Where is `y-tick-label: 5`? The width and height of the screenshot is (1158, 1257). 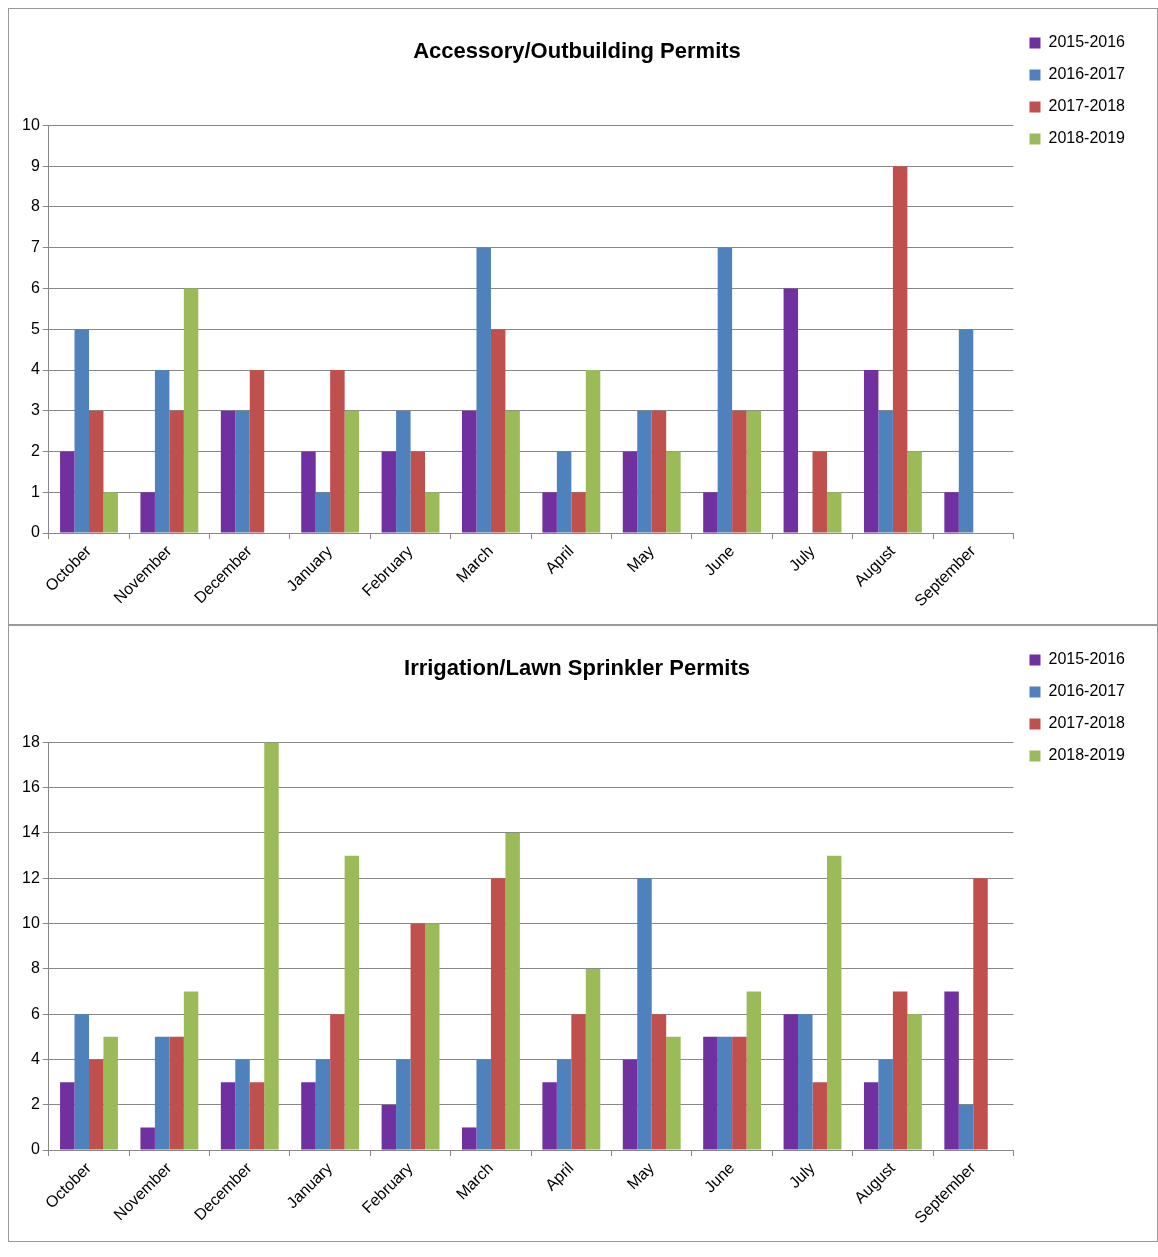 y-tick-label: 5 is located at coordinates (35, 328).